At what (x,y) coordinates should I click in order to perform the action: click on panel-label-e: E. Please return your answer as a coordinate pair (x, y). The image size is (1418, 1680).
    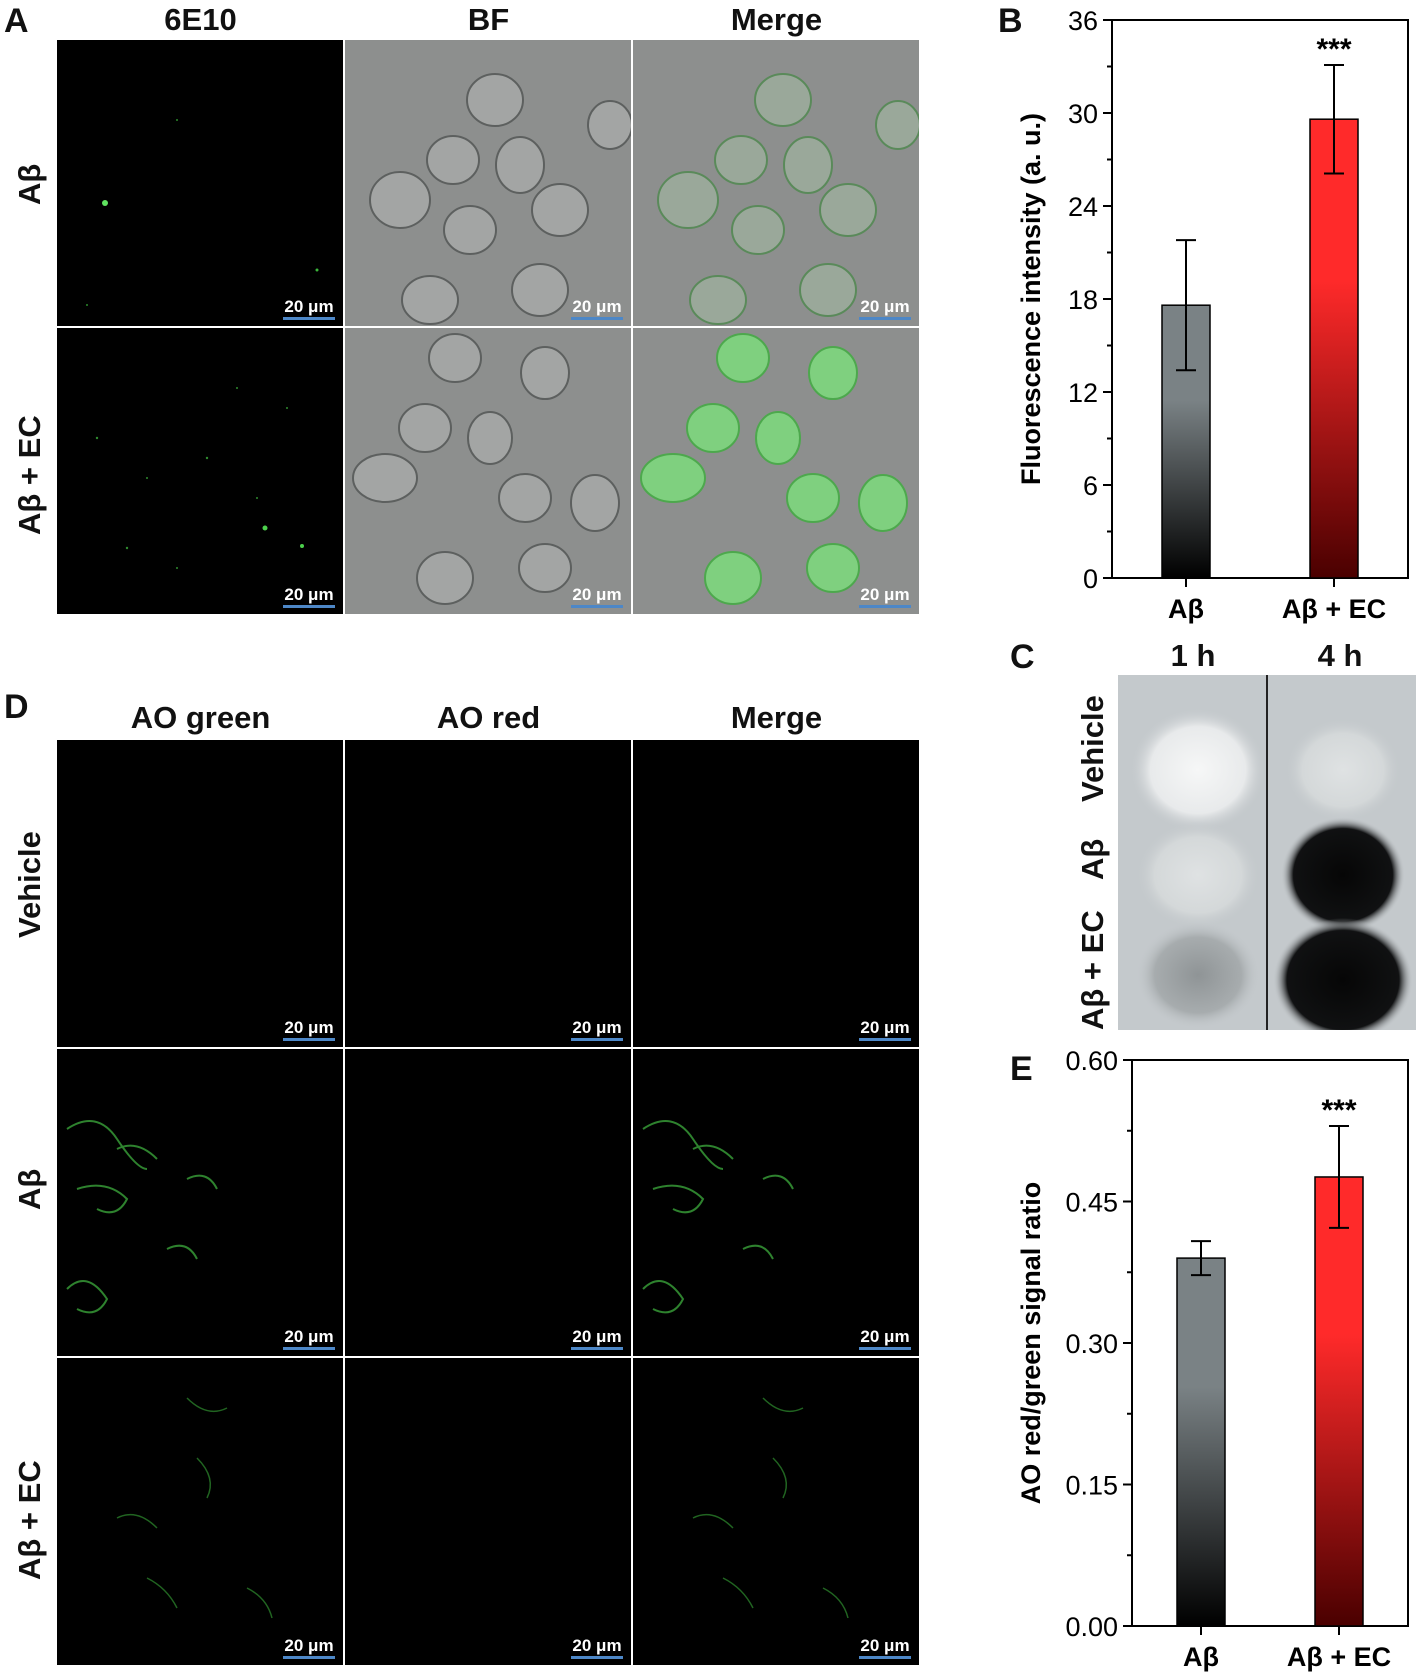
    Looking at the image, I should click on (1021, 1069).